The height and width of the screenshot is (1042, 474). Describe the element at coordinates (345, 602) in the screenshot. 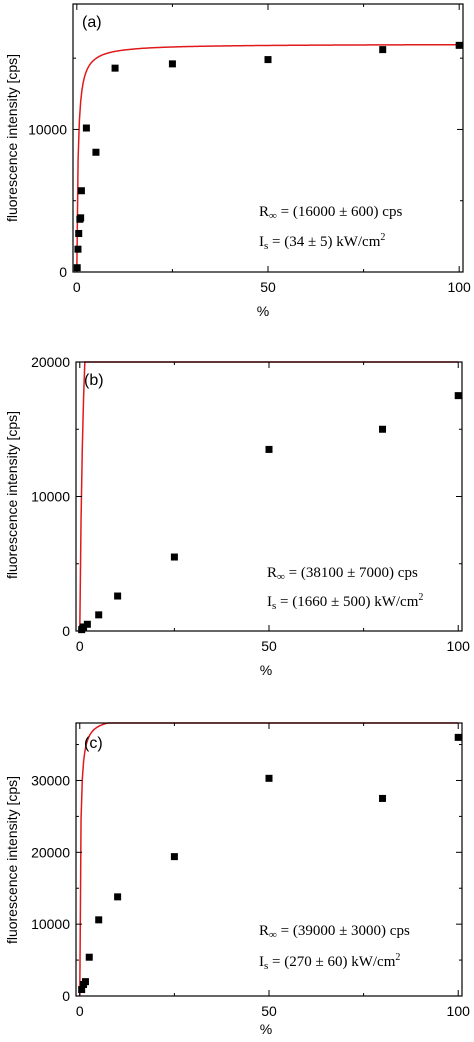

I see `annotation-is: Is = (1660 ± 500) kW/cm2` at that location.